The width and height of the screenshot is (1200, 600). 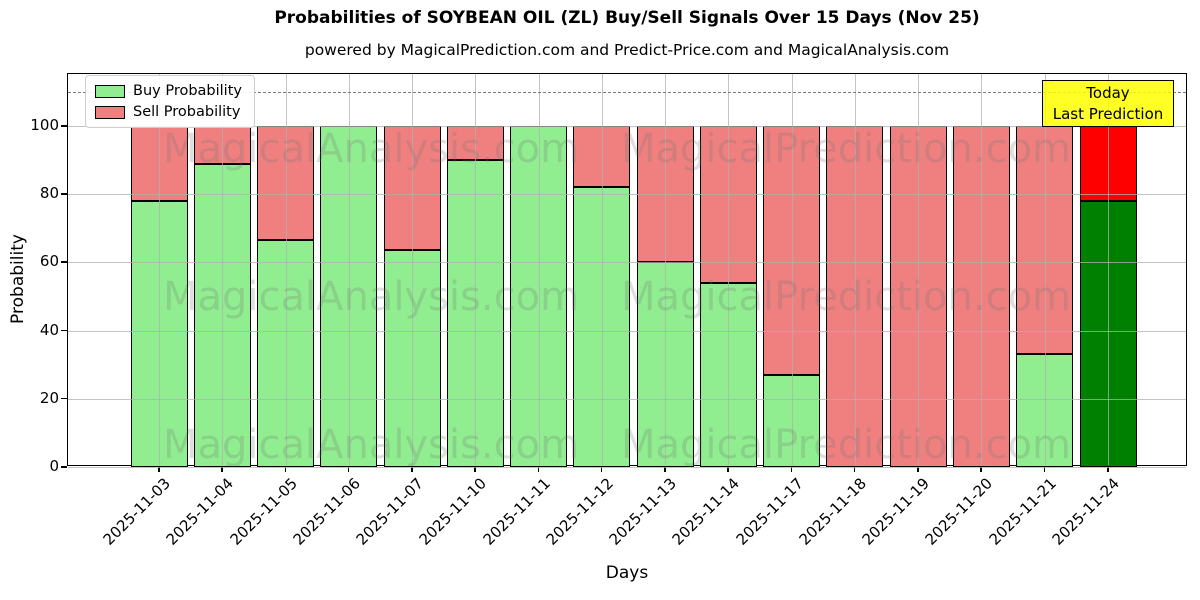 I want to click on legend-item-sell: Sell Probability, so click(x=168, y=112).